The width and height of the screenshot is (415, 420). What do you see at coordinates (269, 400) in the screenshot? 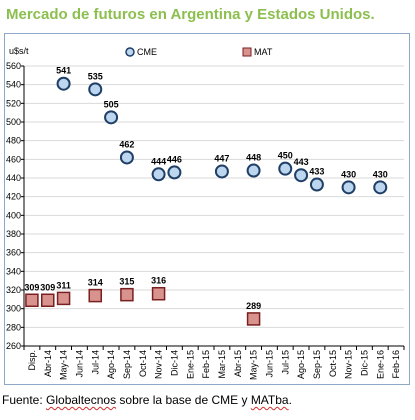
I see `source-matba: MATba` at bounding box center [269, 400].